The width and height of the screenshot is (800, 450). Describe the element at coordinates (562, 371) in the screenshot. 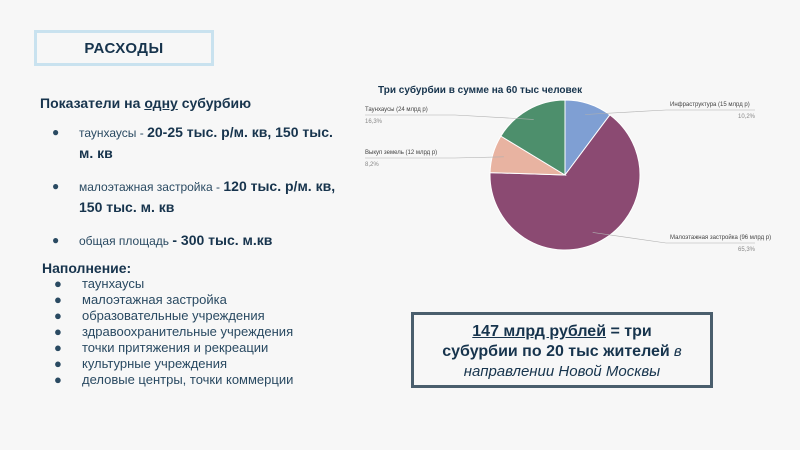

I see `summary-line-3: направлении Новой Москвы` at that location.